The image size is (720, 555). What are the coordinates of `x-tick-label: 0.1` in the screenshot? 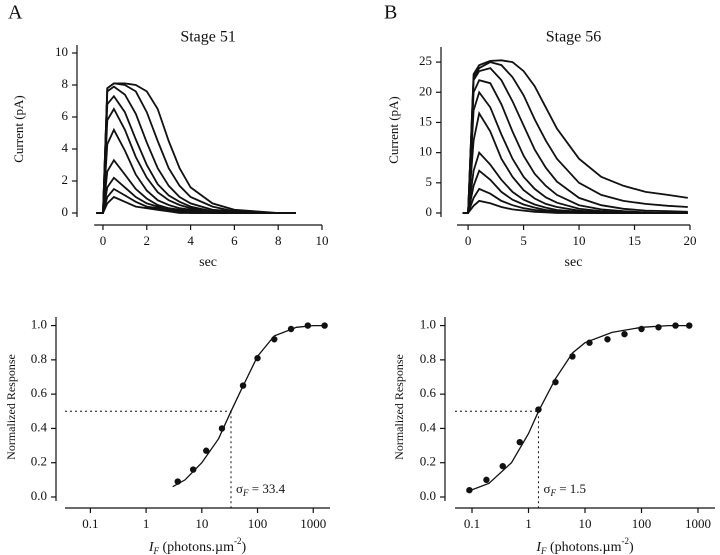 It's located at (90, 523).